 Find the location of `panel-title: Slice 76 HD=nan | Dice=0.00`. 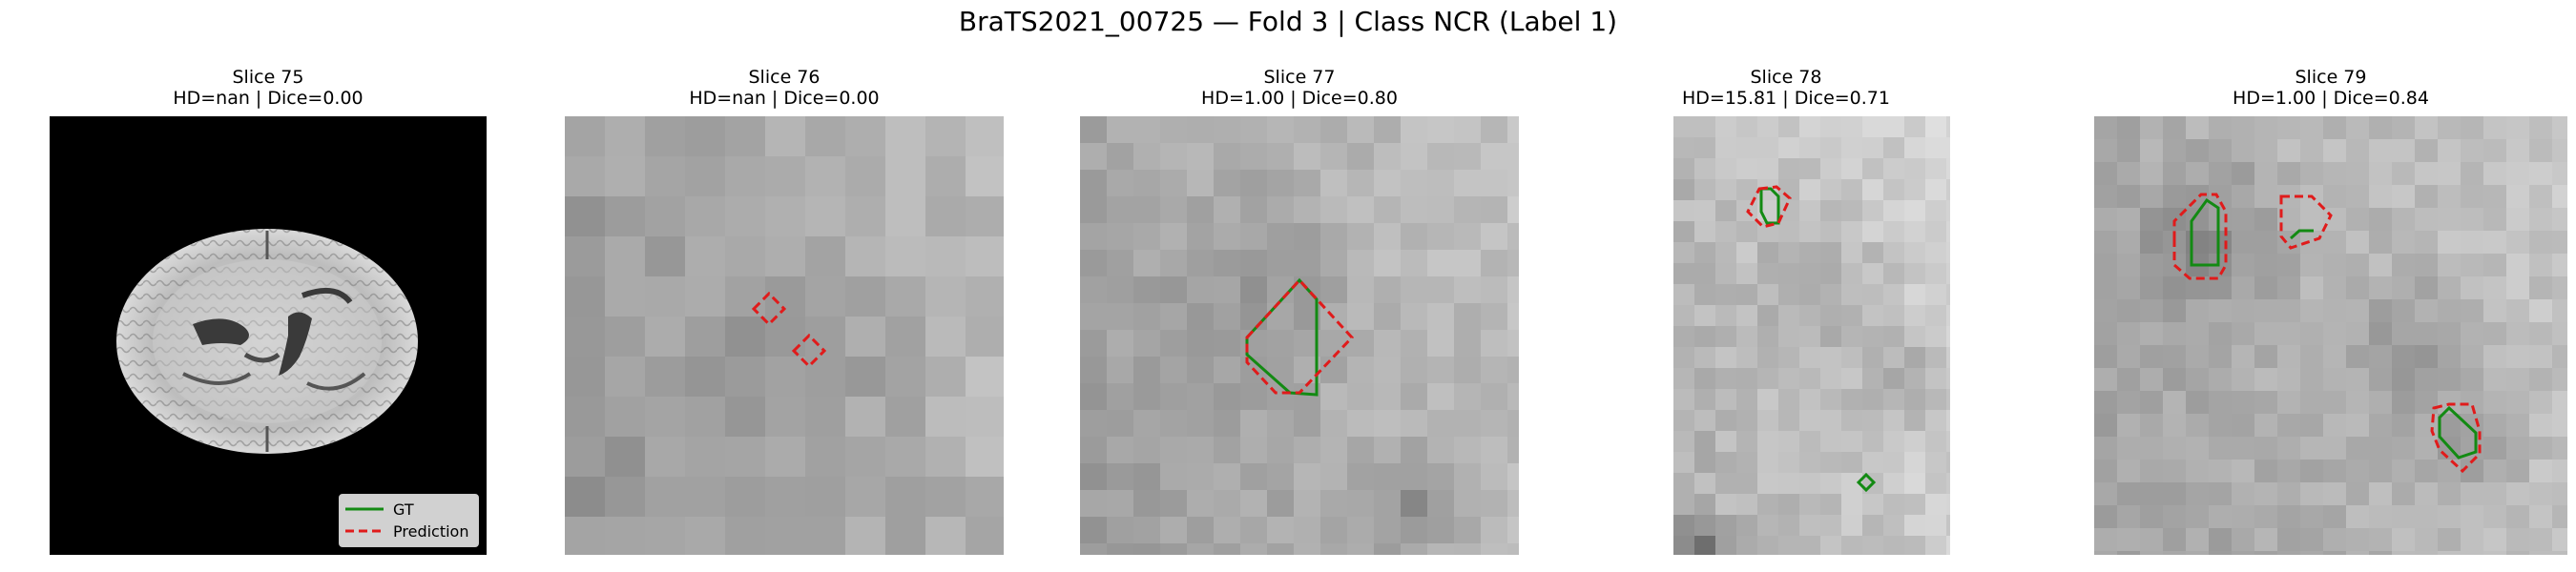

panel-title: Slice 76 HD=nan | Dice=0.00 is located at coordinates (784, 88).